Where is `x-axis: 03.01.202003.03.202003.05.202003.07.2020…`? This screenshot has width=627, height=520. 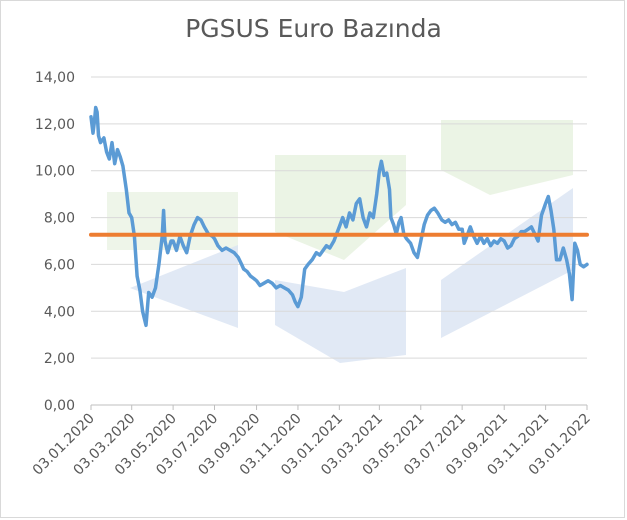
x-axis: 03.01.202003.03.202003.05.202003.07.2020… is located at coordinates (312, 441).